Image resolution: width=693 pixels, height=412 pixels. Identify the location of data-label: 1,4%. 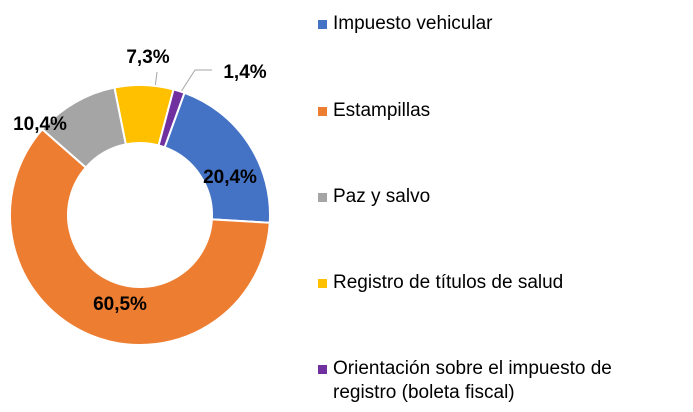
(244, 72).